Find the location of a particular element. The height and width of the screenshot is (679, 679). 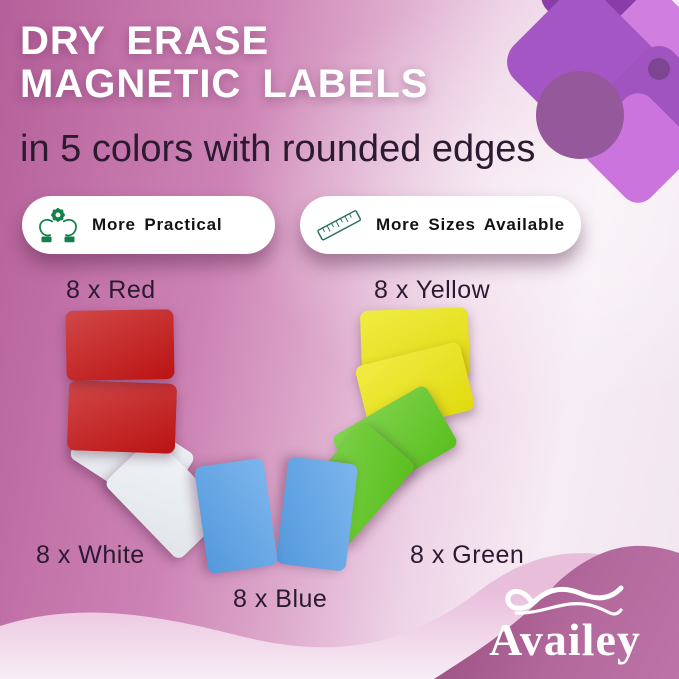

decor-circle-large is located at coordinates (580, 115).